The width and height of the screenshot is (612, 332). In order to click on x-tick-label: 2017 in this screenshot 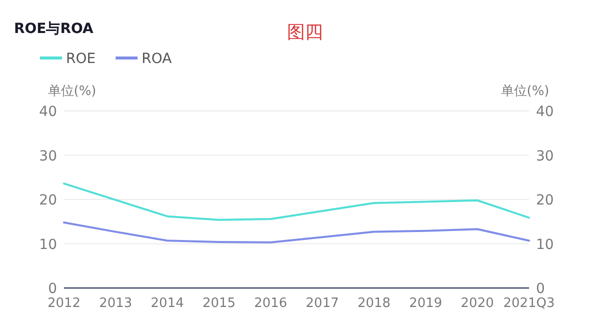, I will do `click(322, 303)`.